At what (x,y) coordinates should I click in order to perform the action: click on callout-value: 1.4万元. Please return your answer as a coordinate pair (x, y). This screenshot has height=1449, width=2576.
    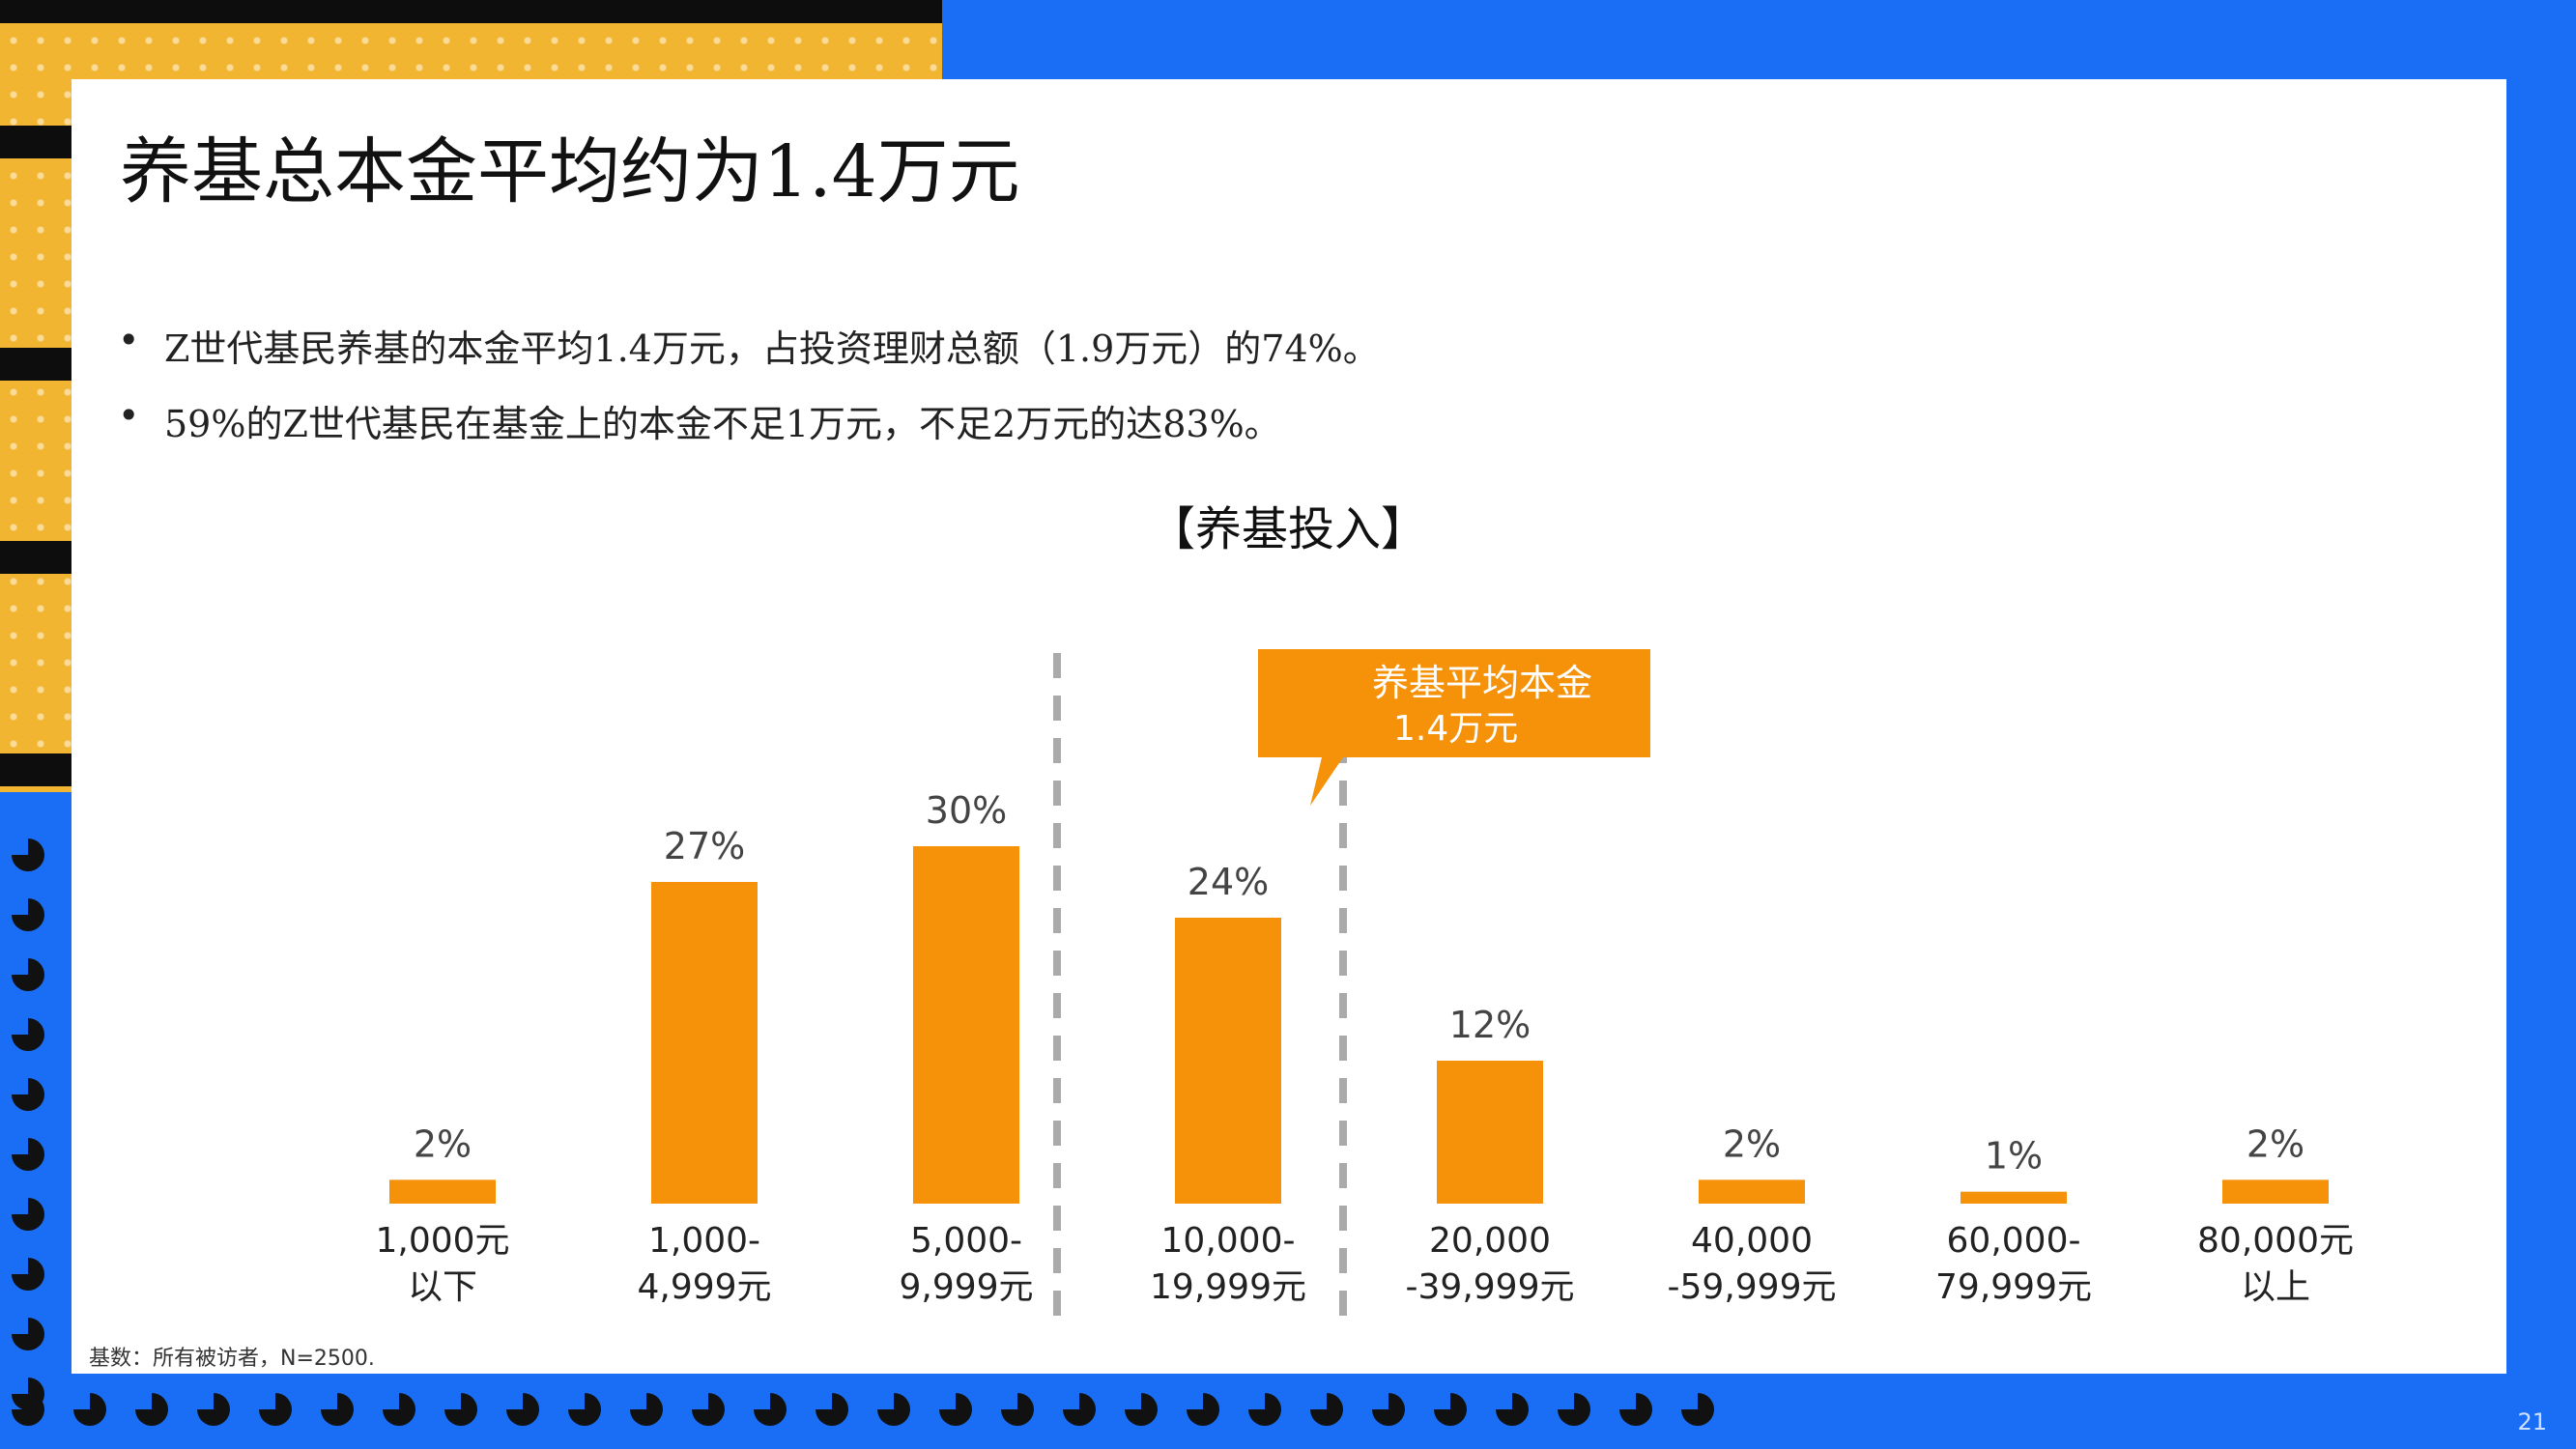
    Looking at the image, I should click on (1456, 729).